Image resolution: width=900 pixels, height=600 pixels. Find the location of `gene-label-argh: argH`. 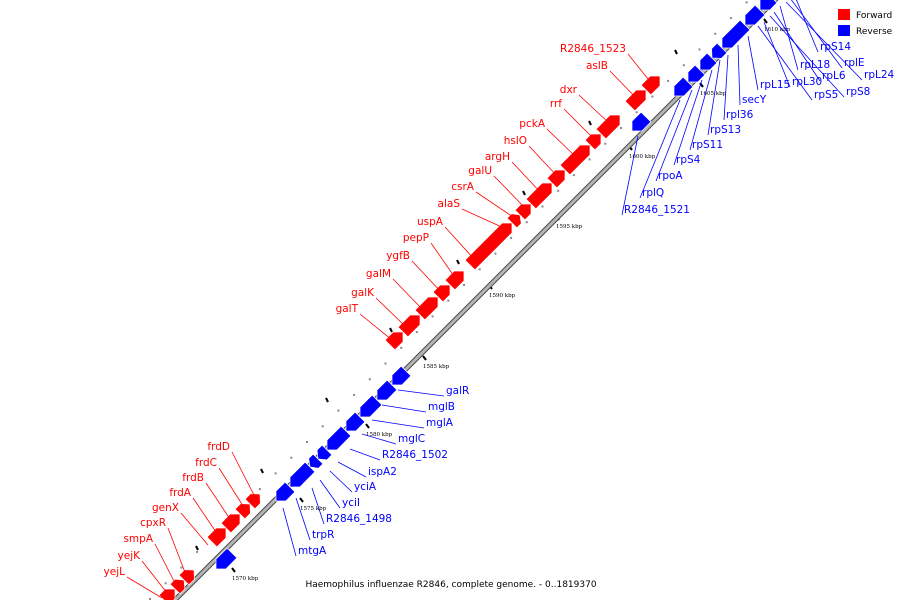

gene-label-argh: argH is located at coordinates (497, 157).